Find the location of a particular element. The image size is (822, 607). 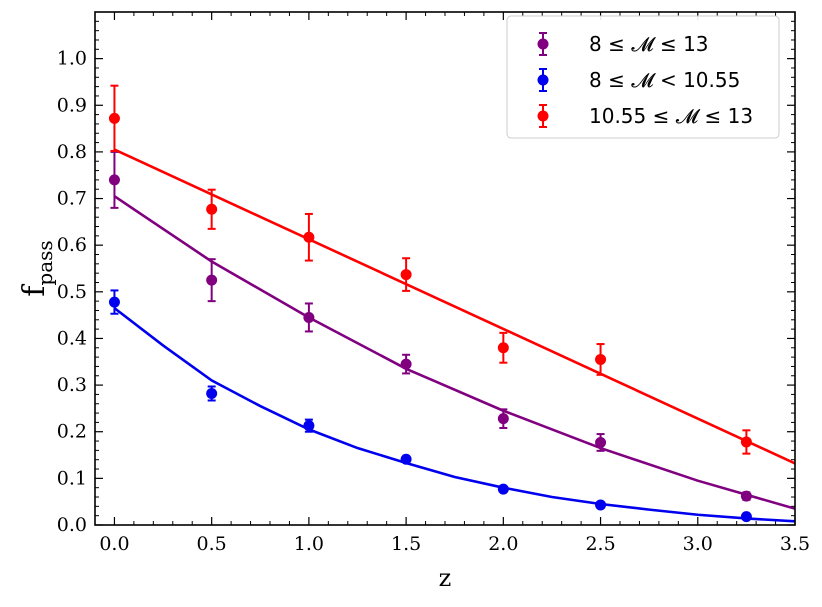

x-tick-label: 2.0 is located at coordinates (503, 544).